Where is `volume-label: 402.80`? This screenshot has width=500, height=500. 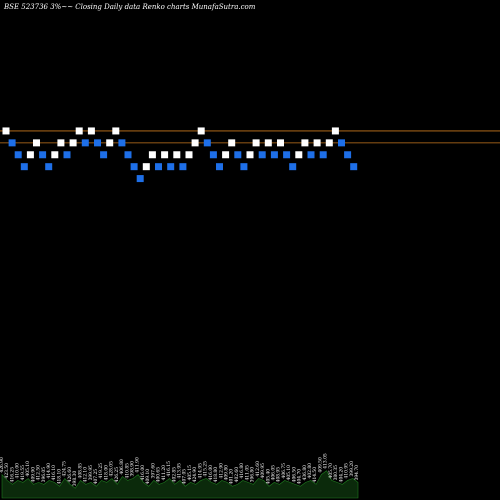
volume-label: 402.80 is located at coordinates (310, 471).